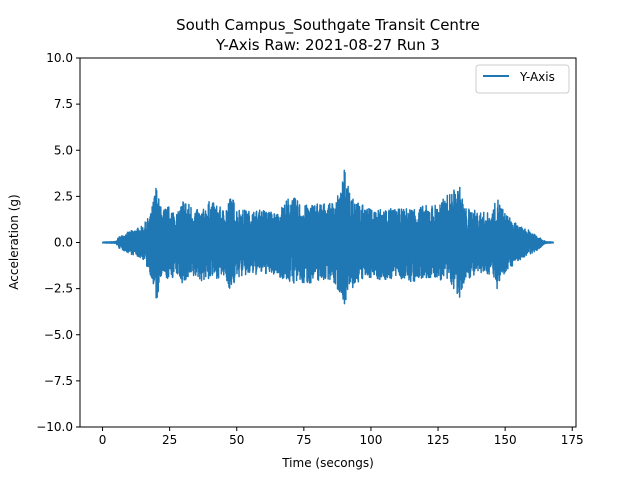 Image resolution: width=640 pixels, height=484 pixels. What do you see at coordinates (572, 440) in the screenshot?
I see `x-tick-label: 175` at bounding box center [572, 440].